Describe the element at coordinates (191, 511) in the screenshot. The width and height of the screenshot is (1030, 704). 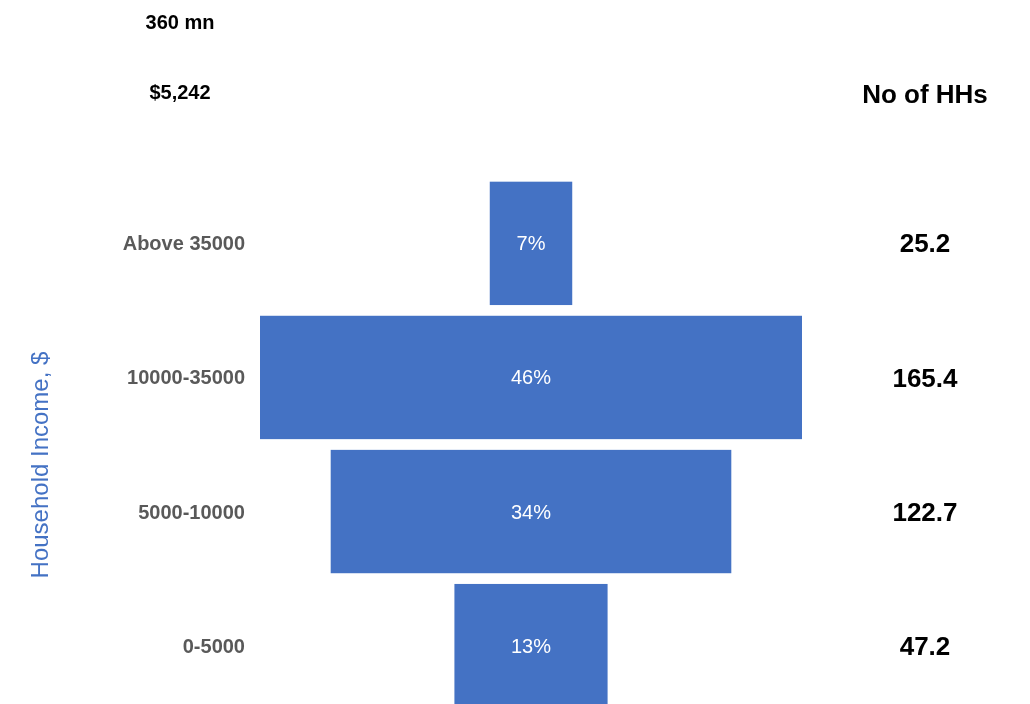
I see `category-label: 5000-10000` at that location.